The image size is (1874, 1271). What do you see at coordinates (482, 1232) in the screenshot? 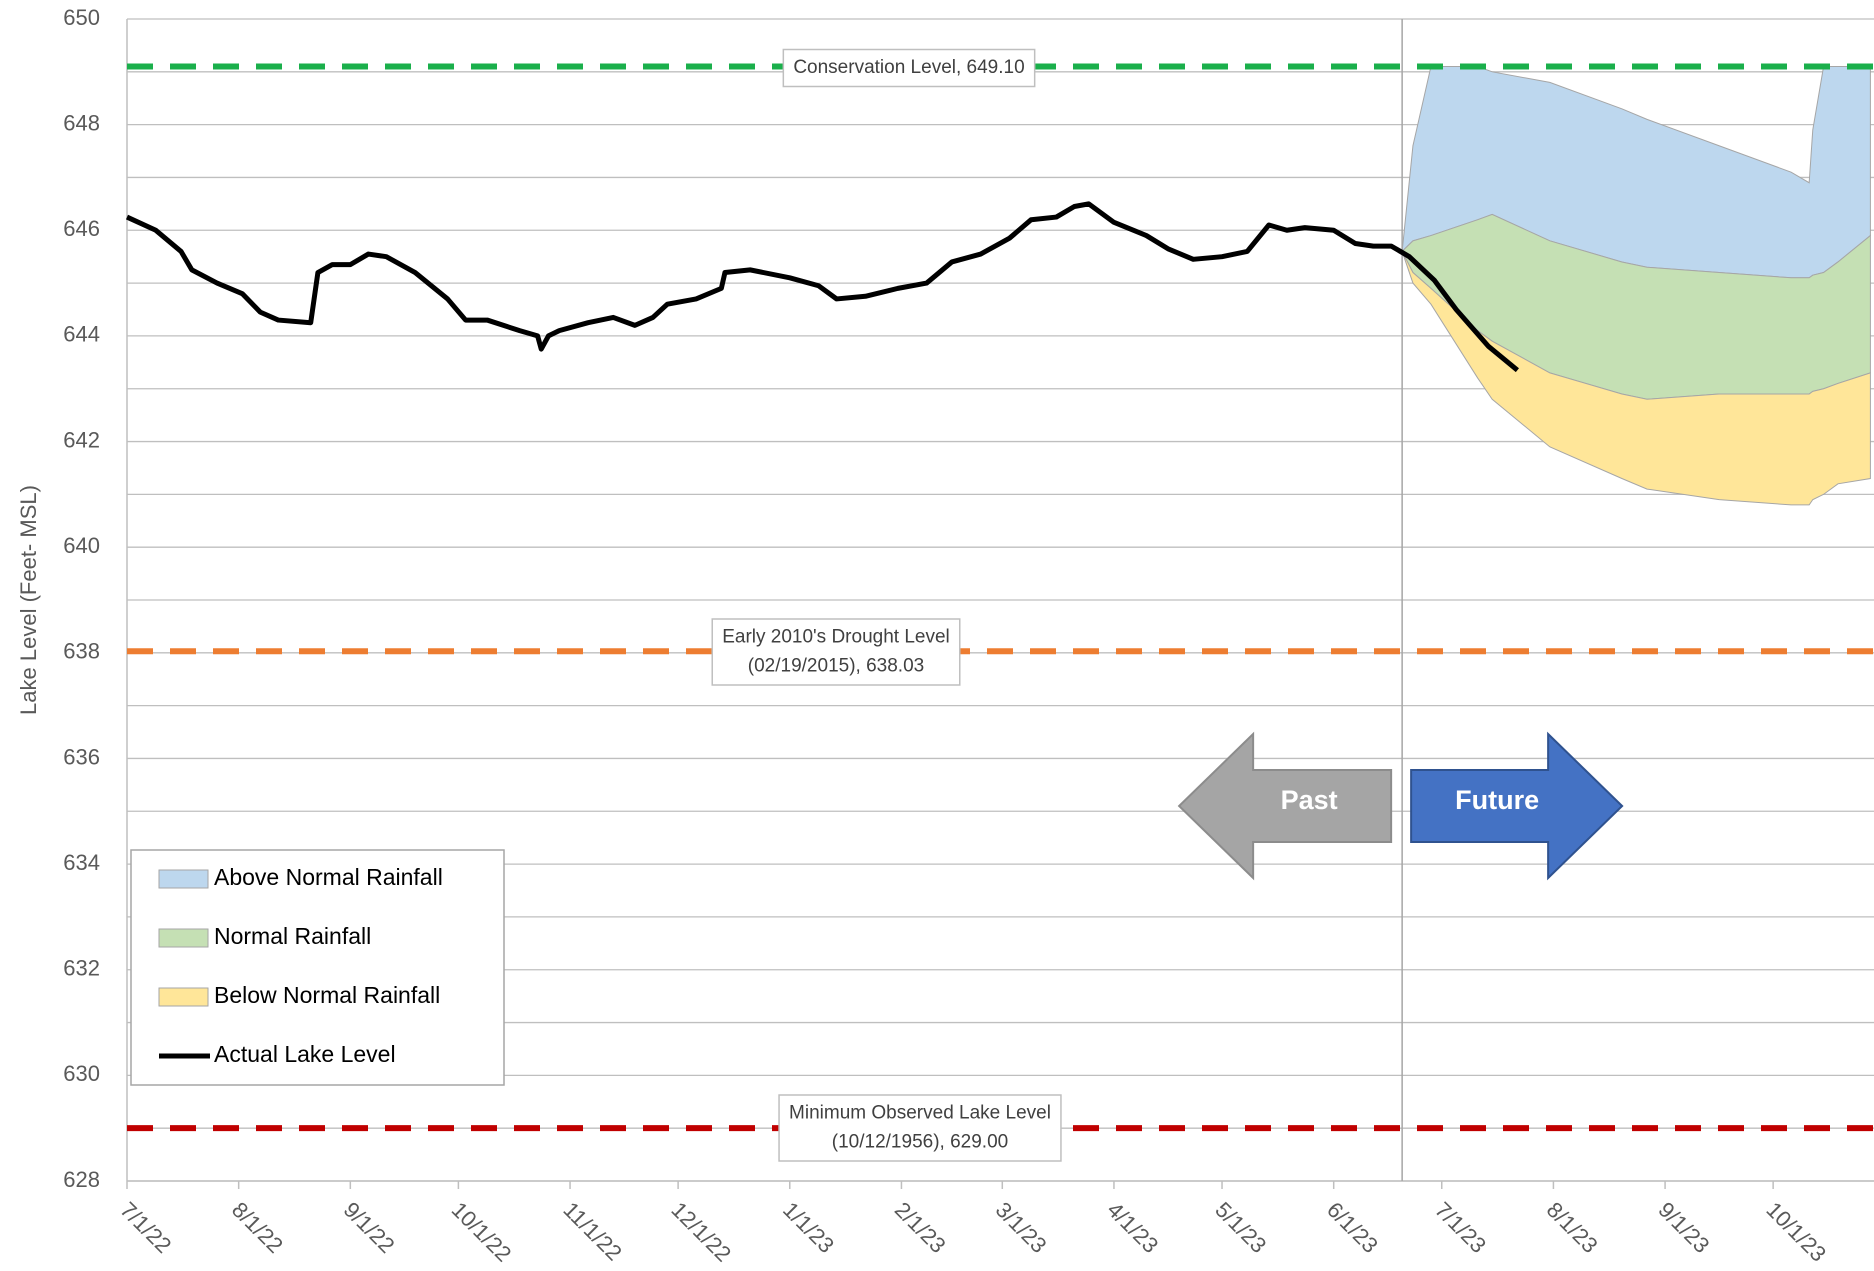
I see `x-tick-label: 10/1/22` at bounding box center [482, 1232].